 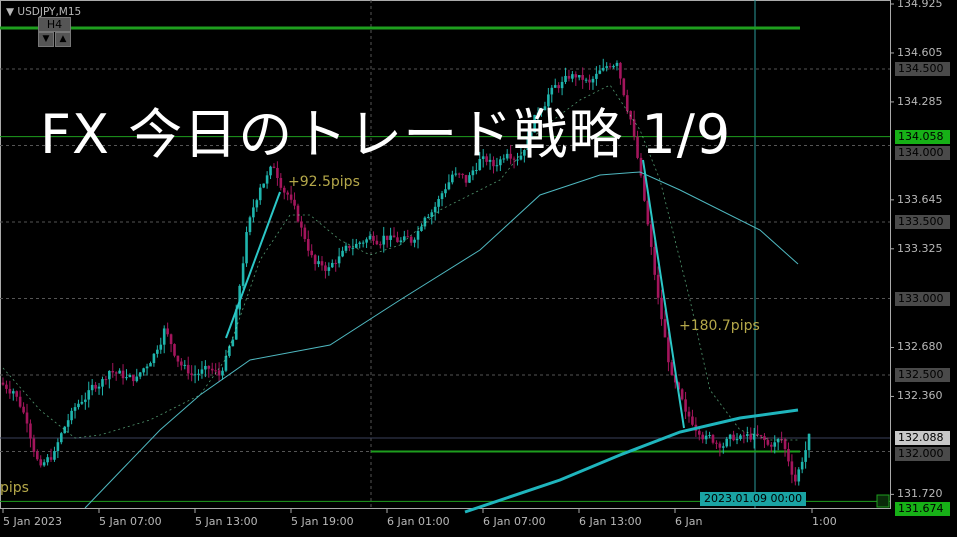 What do you see at coordinates (920, 52) in the screenshot?
I see `price-tick-label: 134.605` at bounding box center [920, 52].